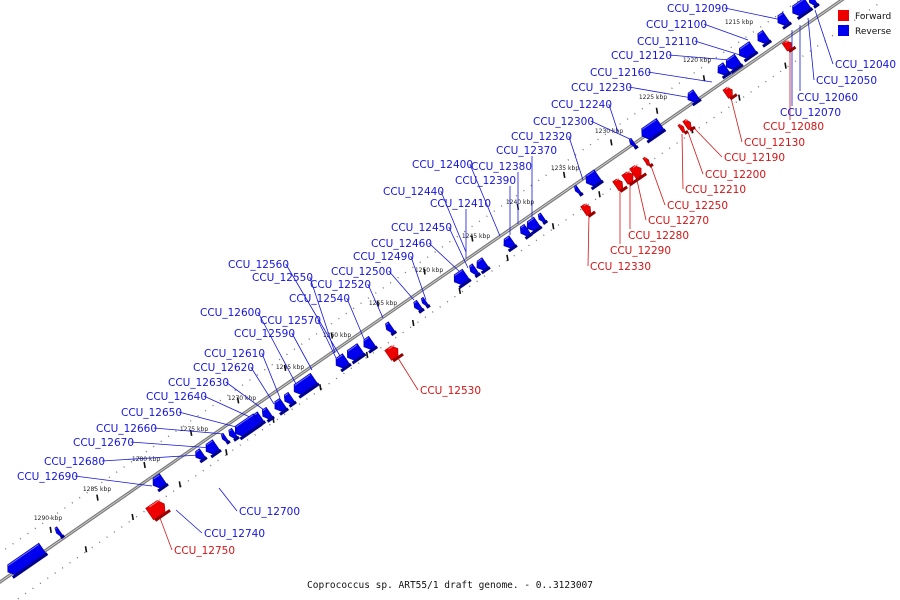 The height and width of the screenshot is (600, 900). Describe the element at coordinates (340, 285) in the screenshot. I see `gene-label-ccu-12520: CCU_12520` at that location.